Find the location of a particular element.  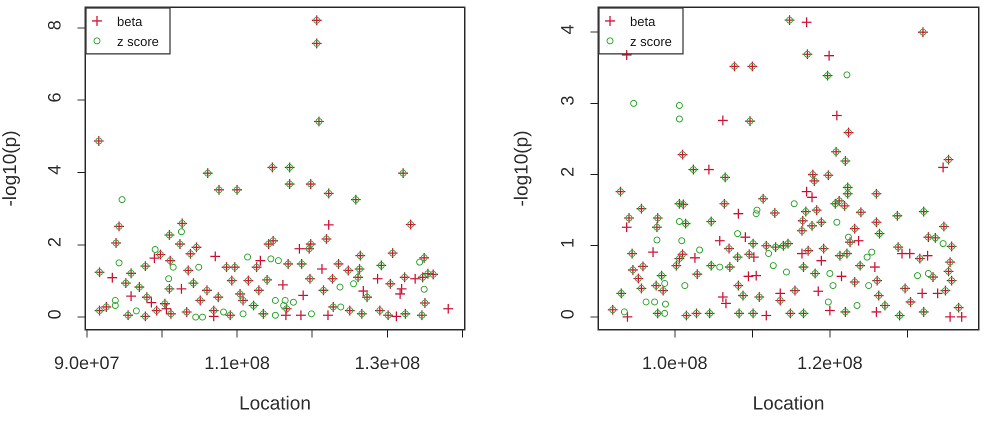

x-tick-label: 9.0e+07 is located at coordinates (87, 362).